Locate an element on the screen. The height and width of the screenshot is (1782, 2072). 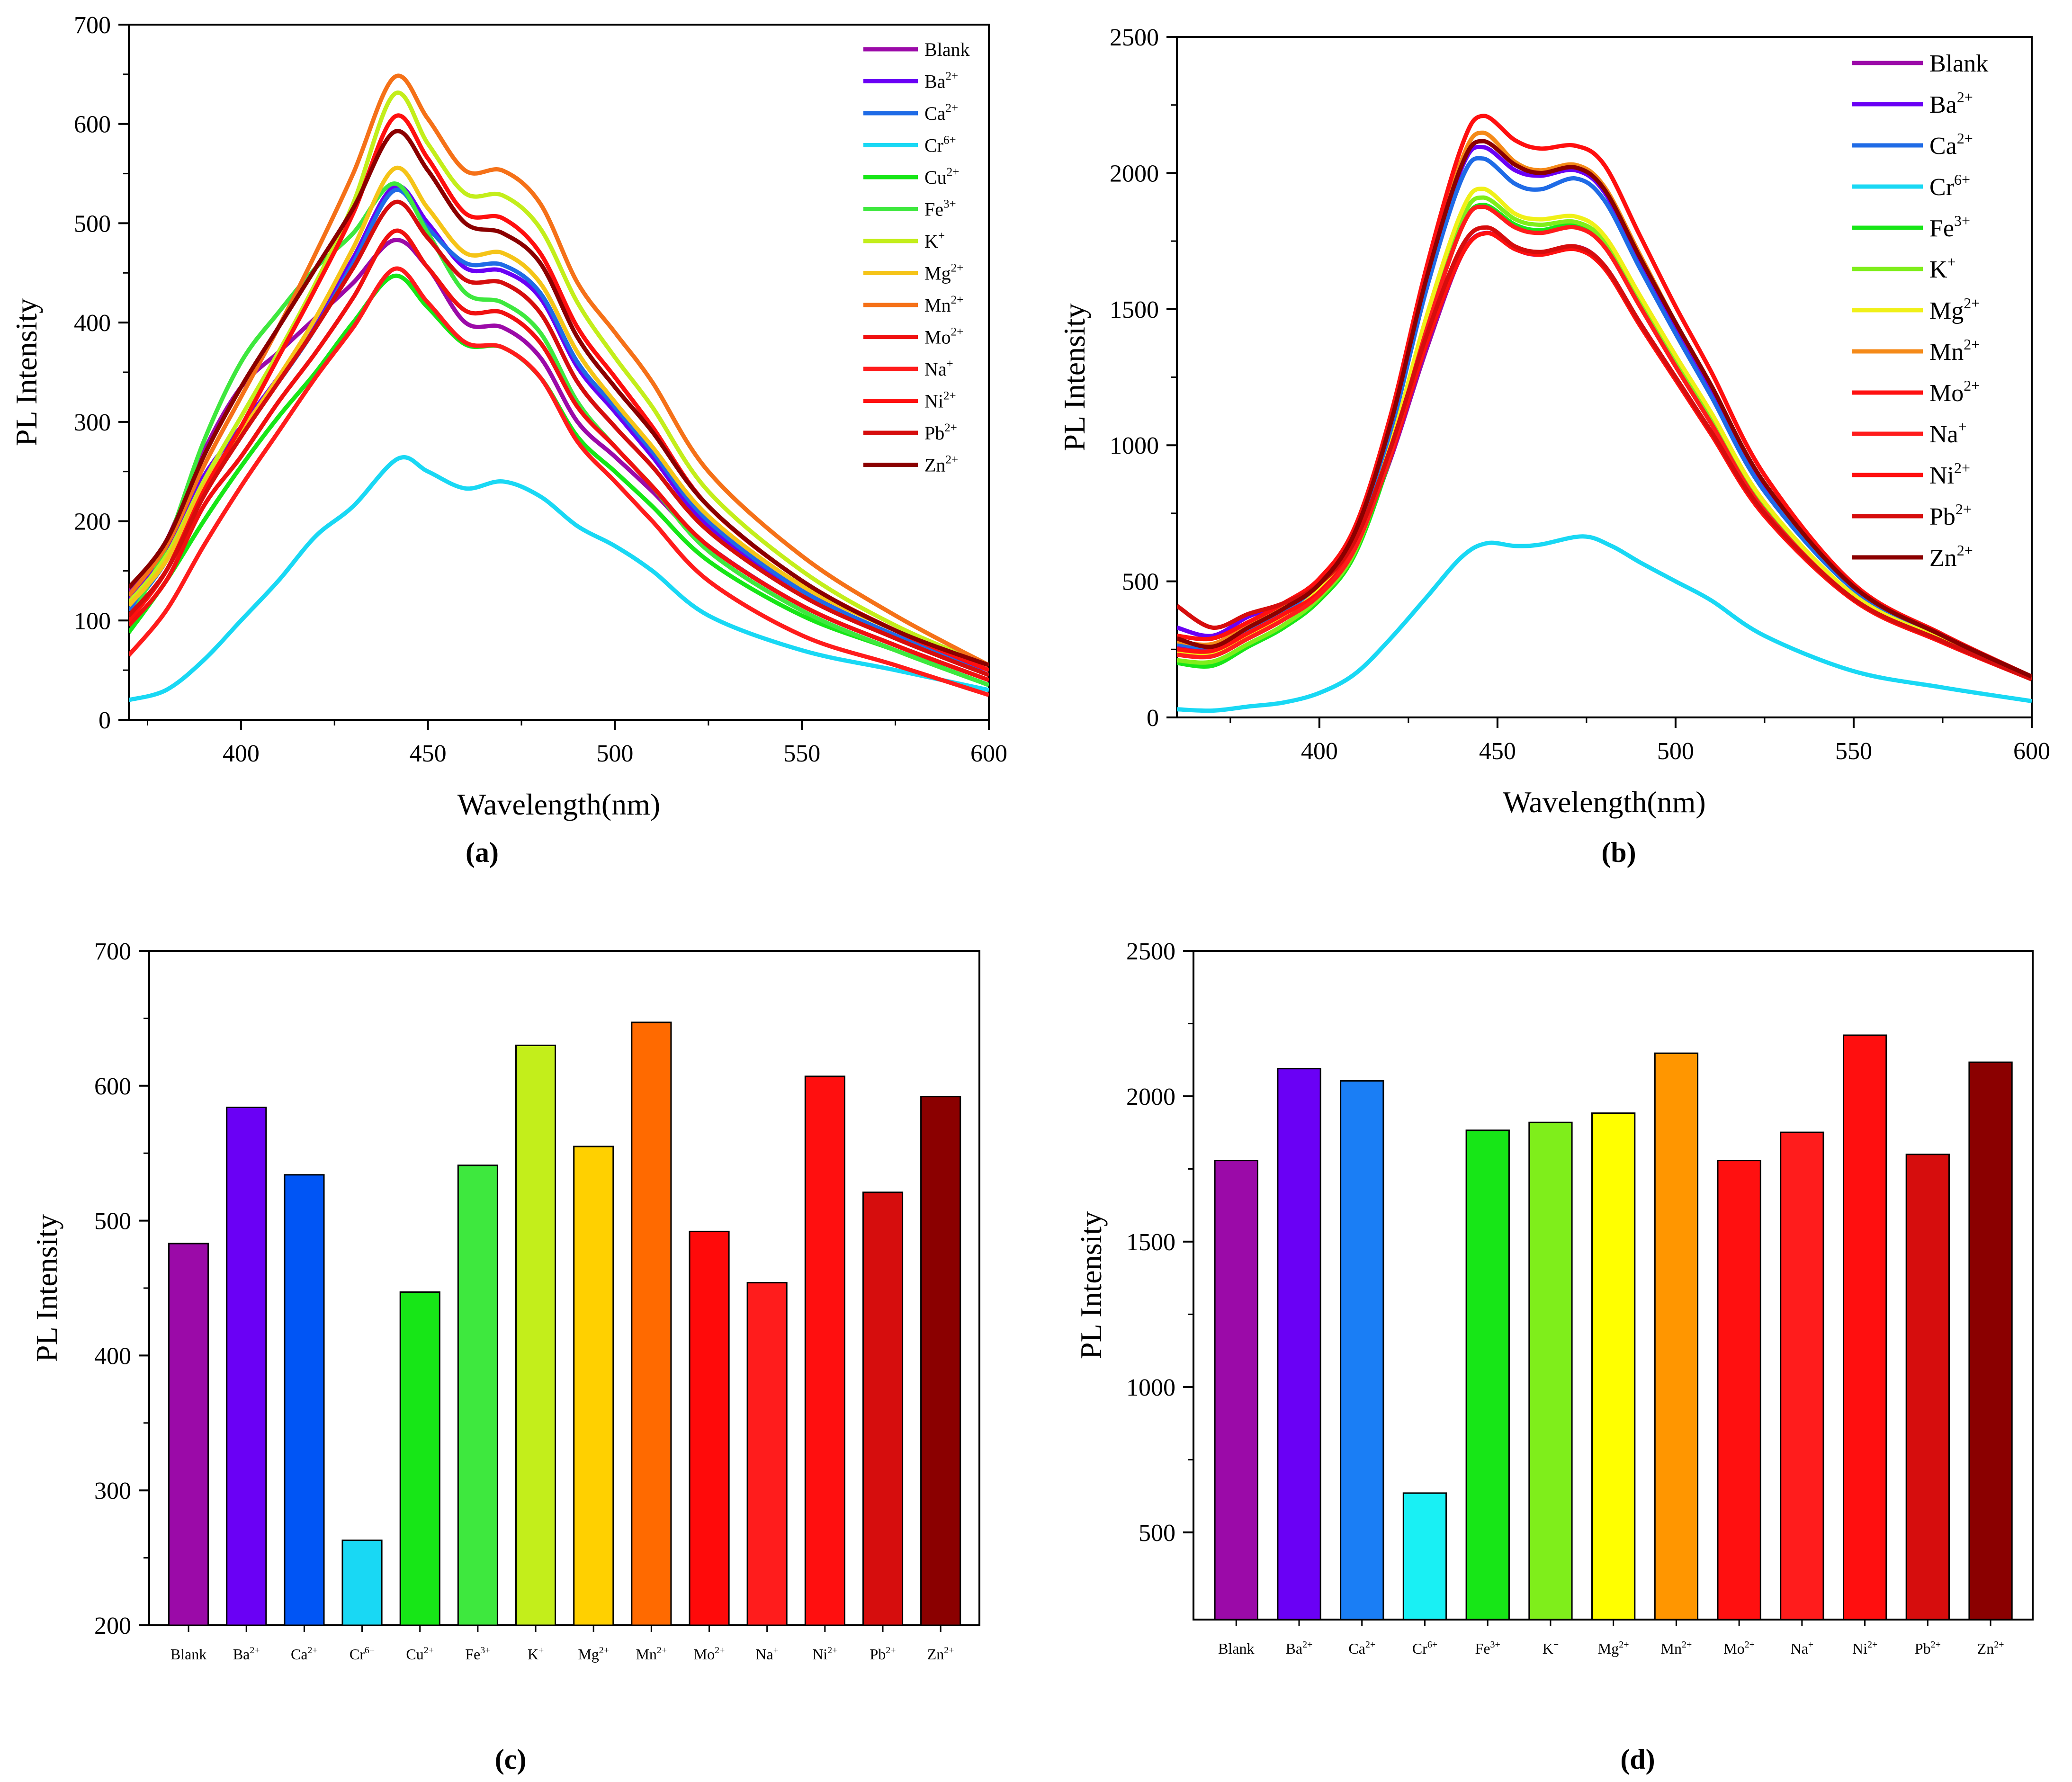
series-line-mn2 is located at coordinates (559, 370).